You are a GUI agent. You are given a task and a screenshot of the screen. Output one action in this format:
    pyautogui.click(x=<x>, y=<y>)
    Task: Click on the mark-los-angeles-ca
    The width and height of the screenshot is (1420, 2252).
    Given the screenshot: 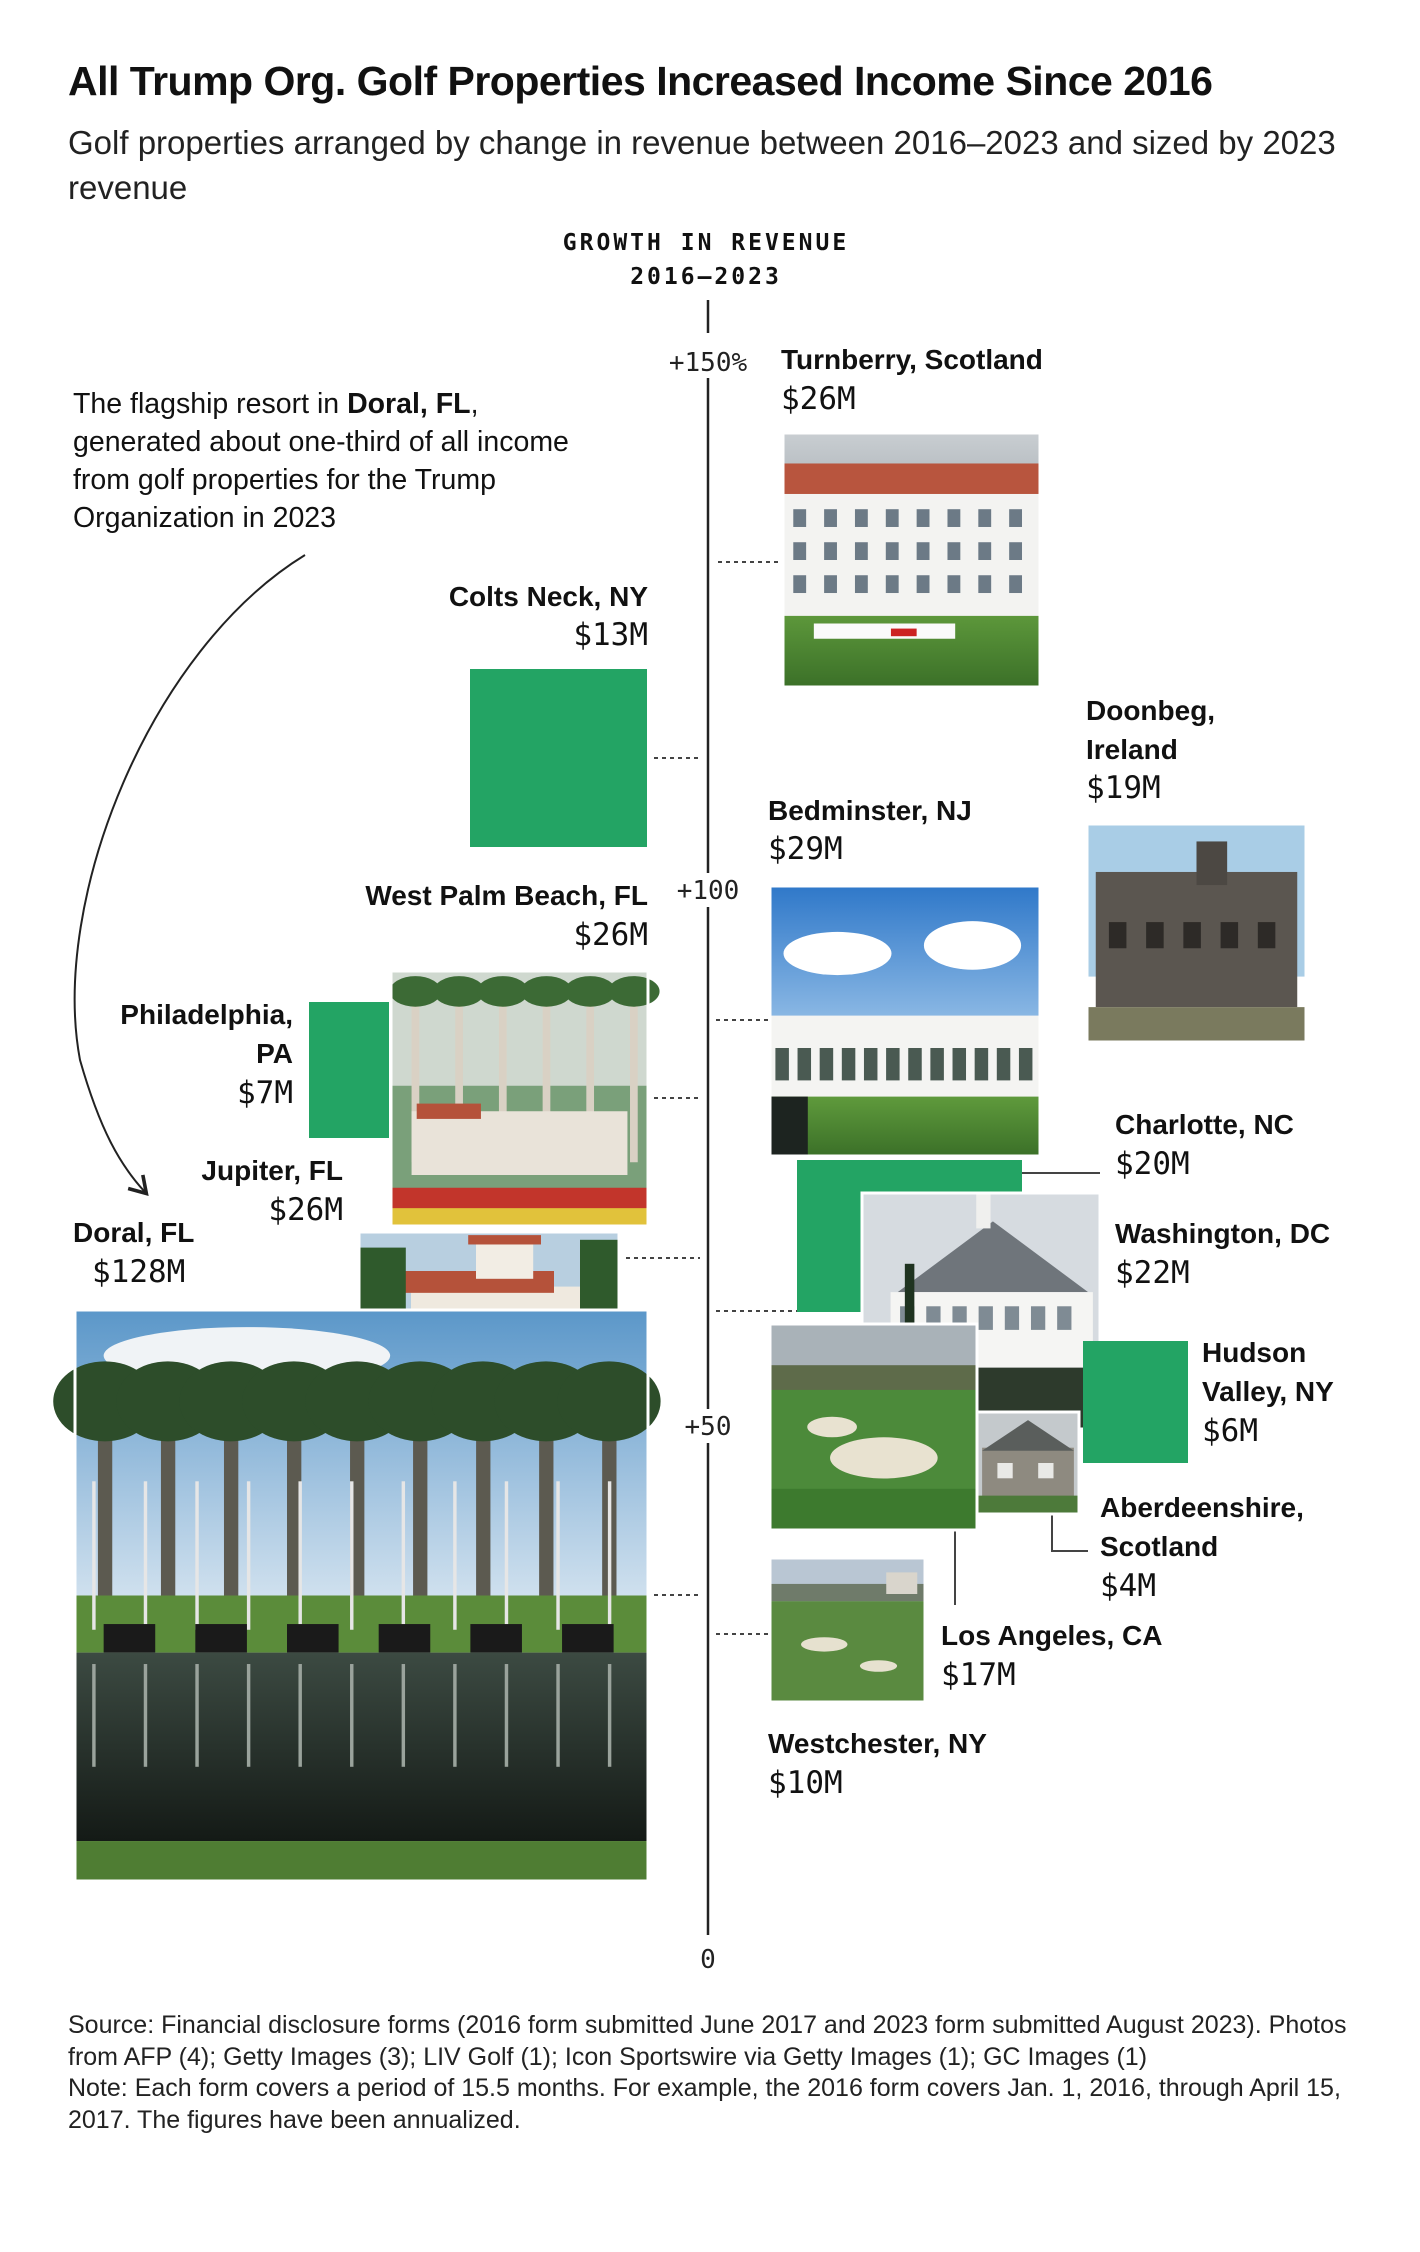 What is the action you would take?
    pyautogui.click(x=873, y=1427)
    